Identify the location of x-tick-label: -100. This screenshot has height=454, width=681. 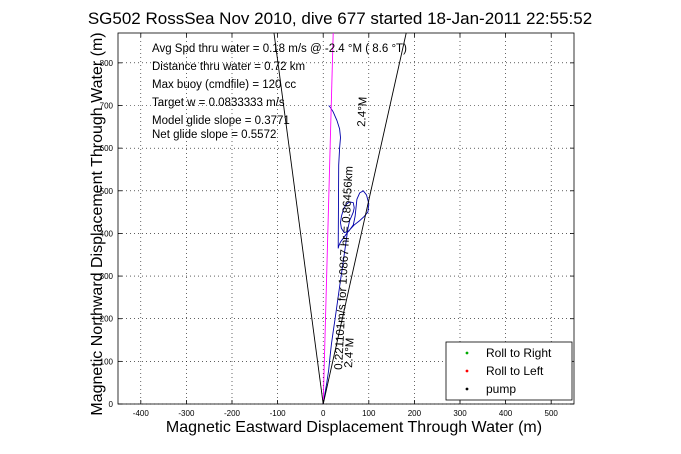
(278, 413).